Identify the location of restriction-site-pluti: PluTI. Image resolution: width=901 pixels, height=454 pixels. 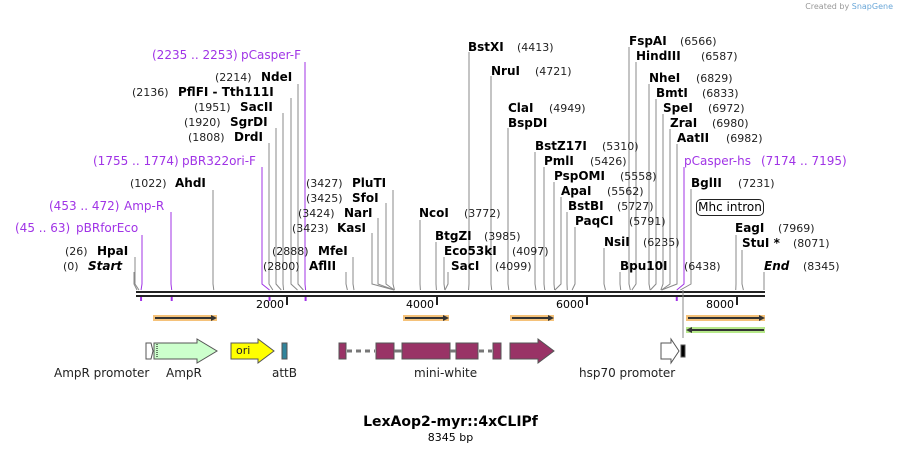
(369, 183).